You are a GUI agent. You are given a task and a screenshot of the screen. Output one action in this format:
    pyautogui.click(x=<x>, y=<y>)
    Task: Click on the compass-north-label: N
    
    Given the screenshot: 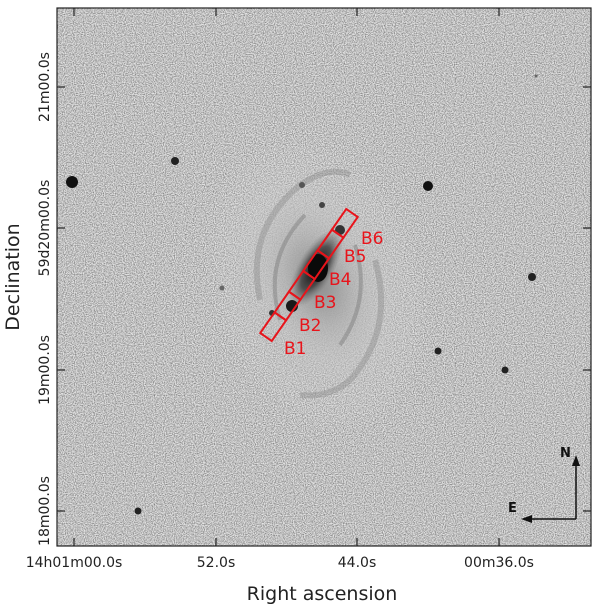 What is the action you would take?
    pyautogui.click(x=565, y=453)
    